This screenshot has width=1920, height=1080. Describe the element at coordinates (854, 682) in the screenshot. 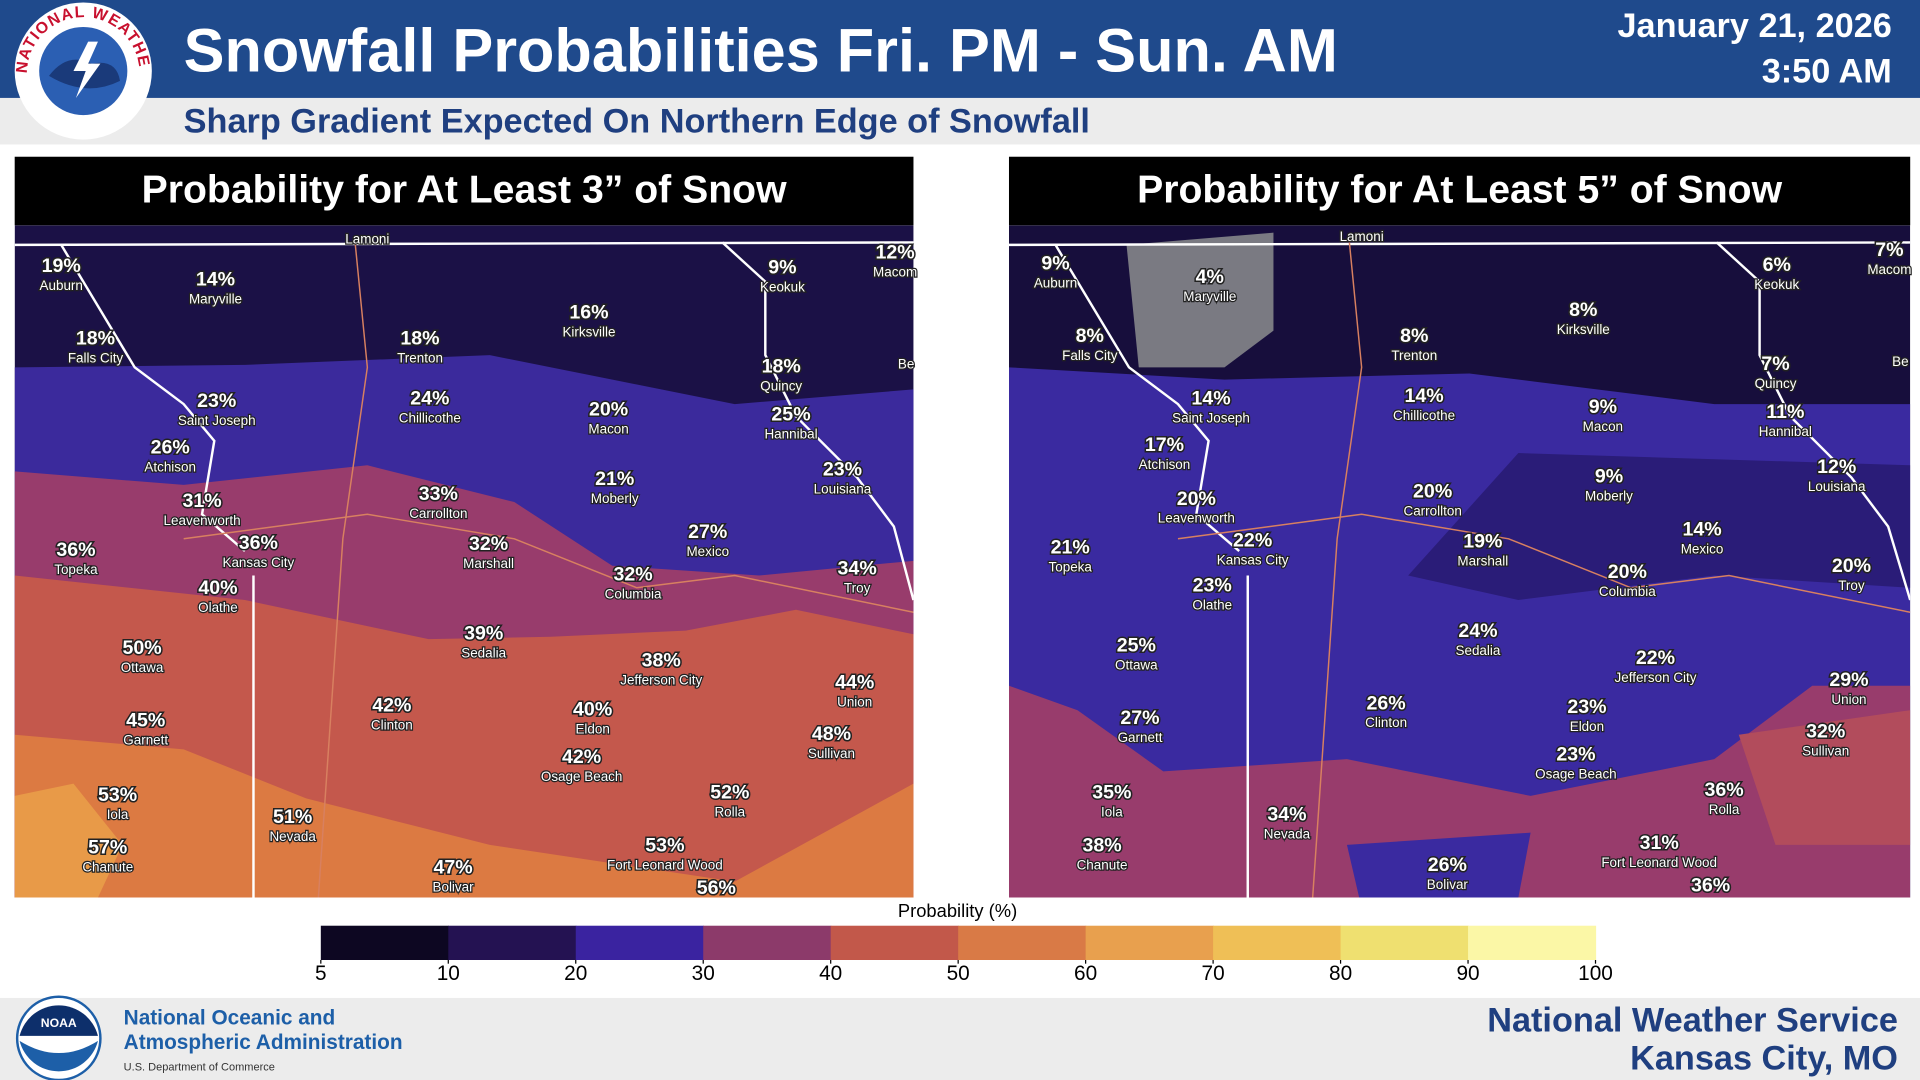

I see `probability-label: 44%` at that location.